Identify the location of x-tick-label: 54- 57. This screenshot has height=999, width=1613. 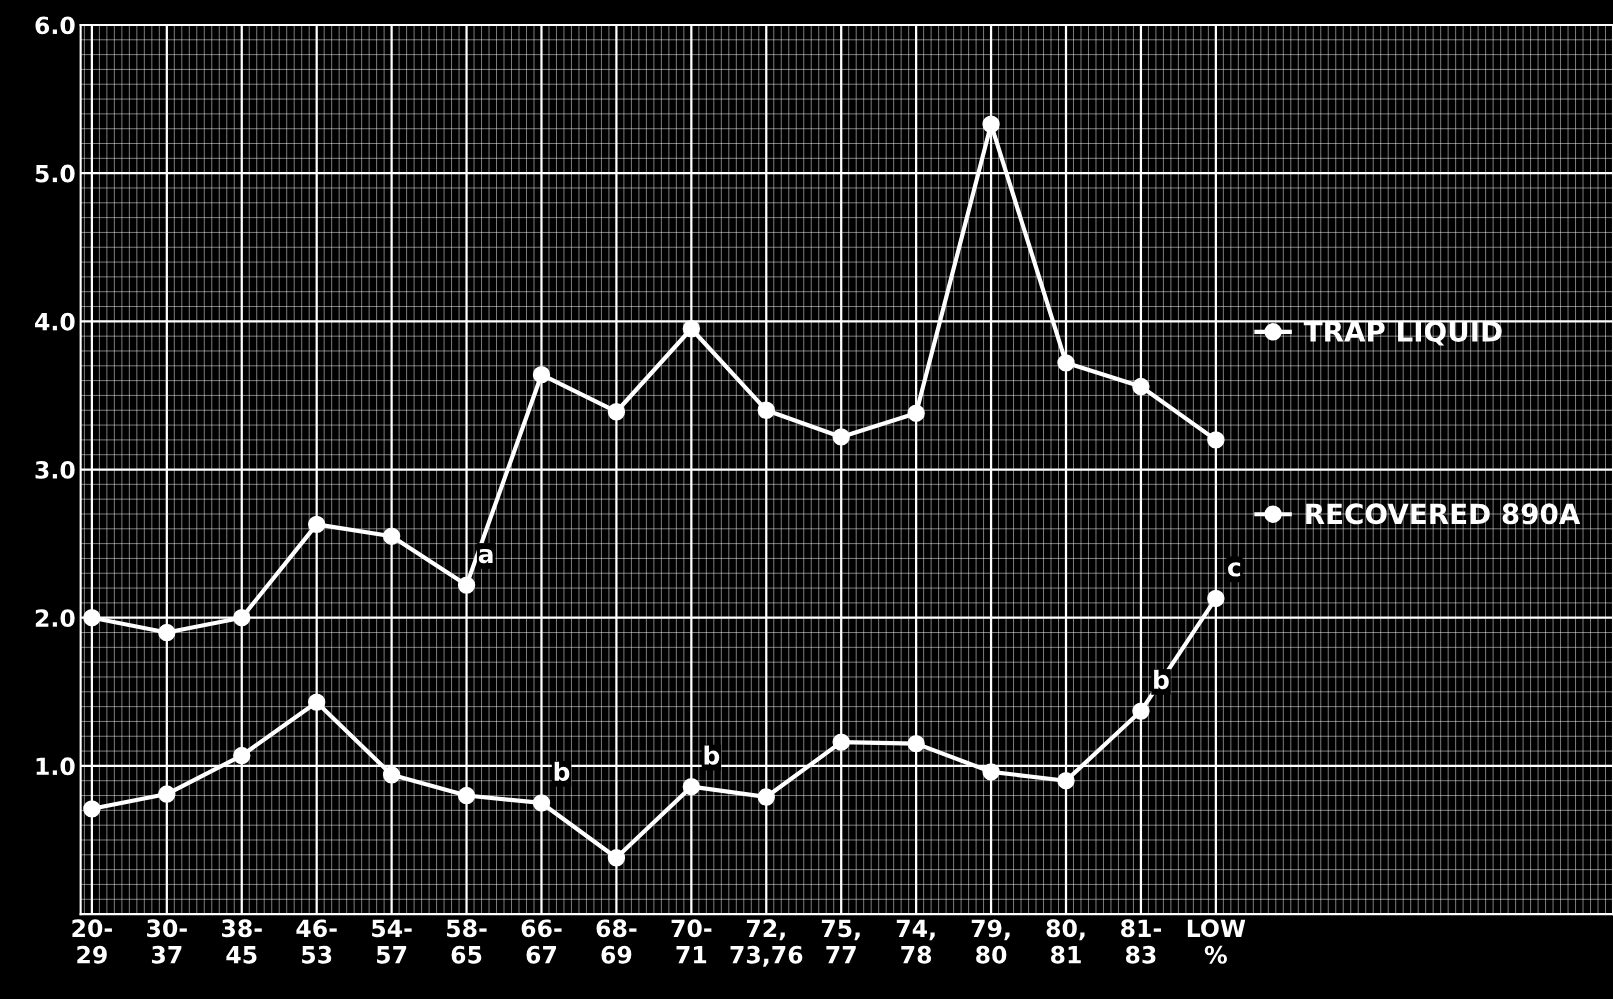
(392, 941).